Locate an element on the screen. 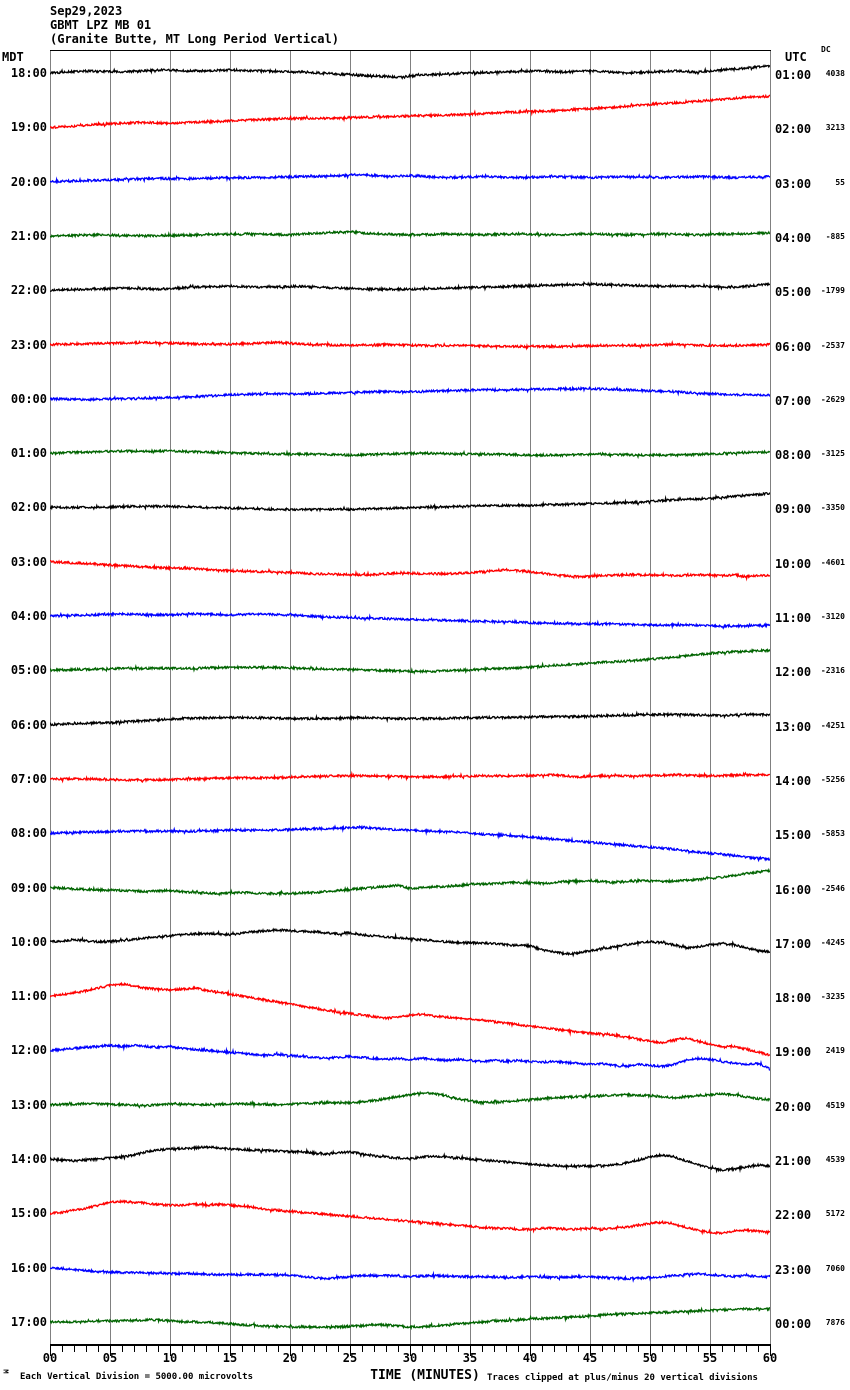  dc-value: -2629 is located at coordinates (832, 399).